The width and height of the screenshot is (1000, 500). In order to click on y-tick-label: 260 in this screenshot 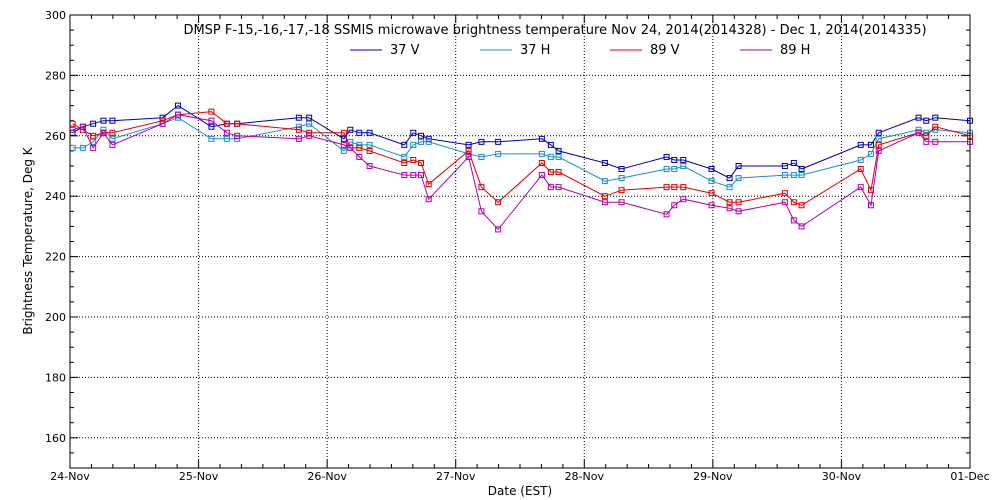, I will do `click(55, 136)`.